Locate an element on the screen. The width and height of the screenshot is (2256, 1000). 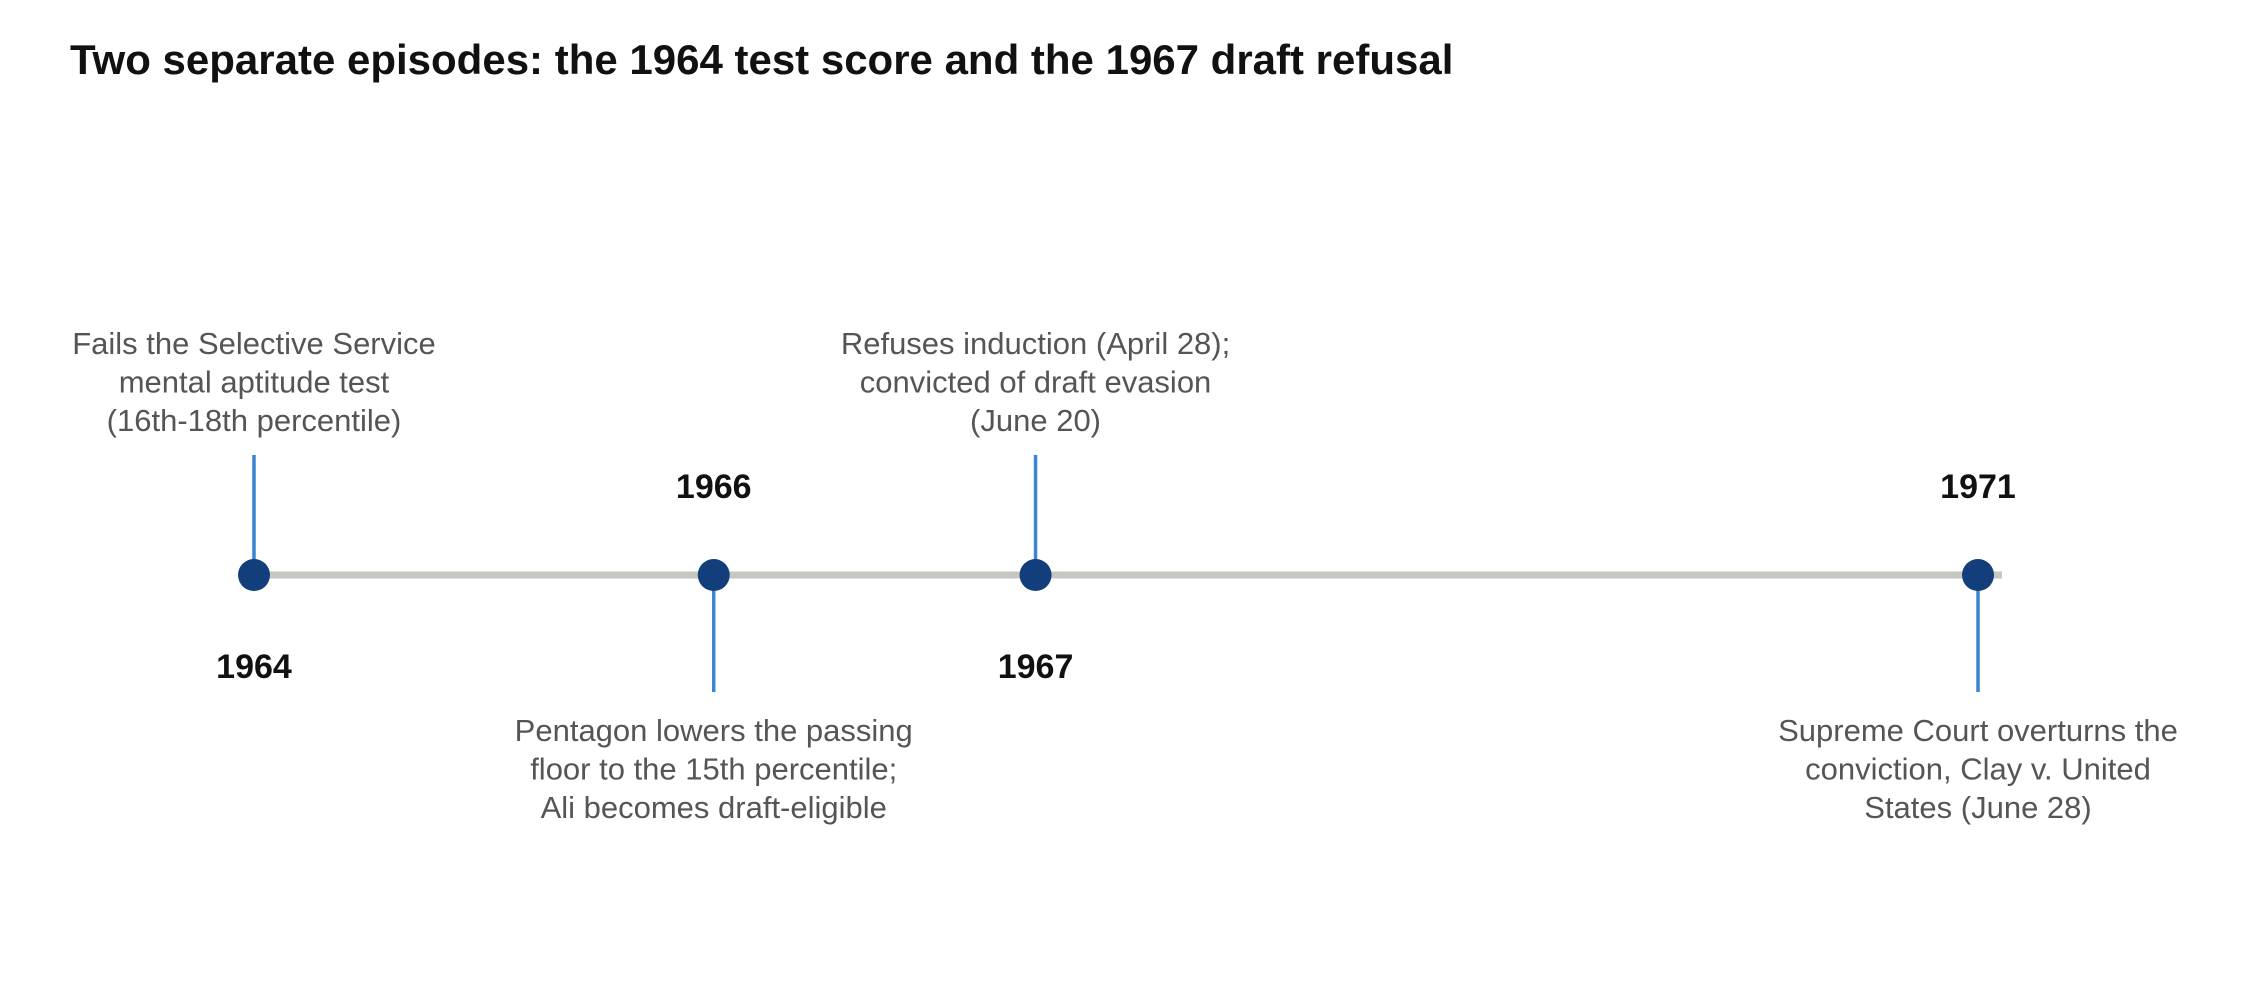
event-year-label: 1967 is located at coordinates (1036, 667).